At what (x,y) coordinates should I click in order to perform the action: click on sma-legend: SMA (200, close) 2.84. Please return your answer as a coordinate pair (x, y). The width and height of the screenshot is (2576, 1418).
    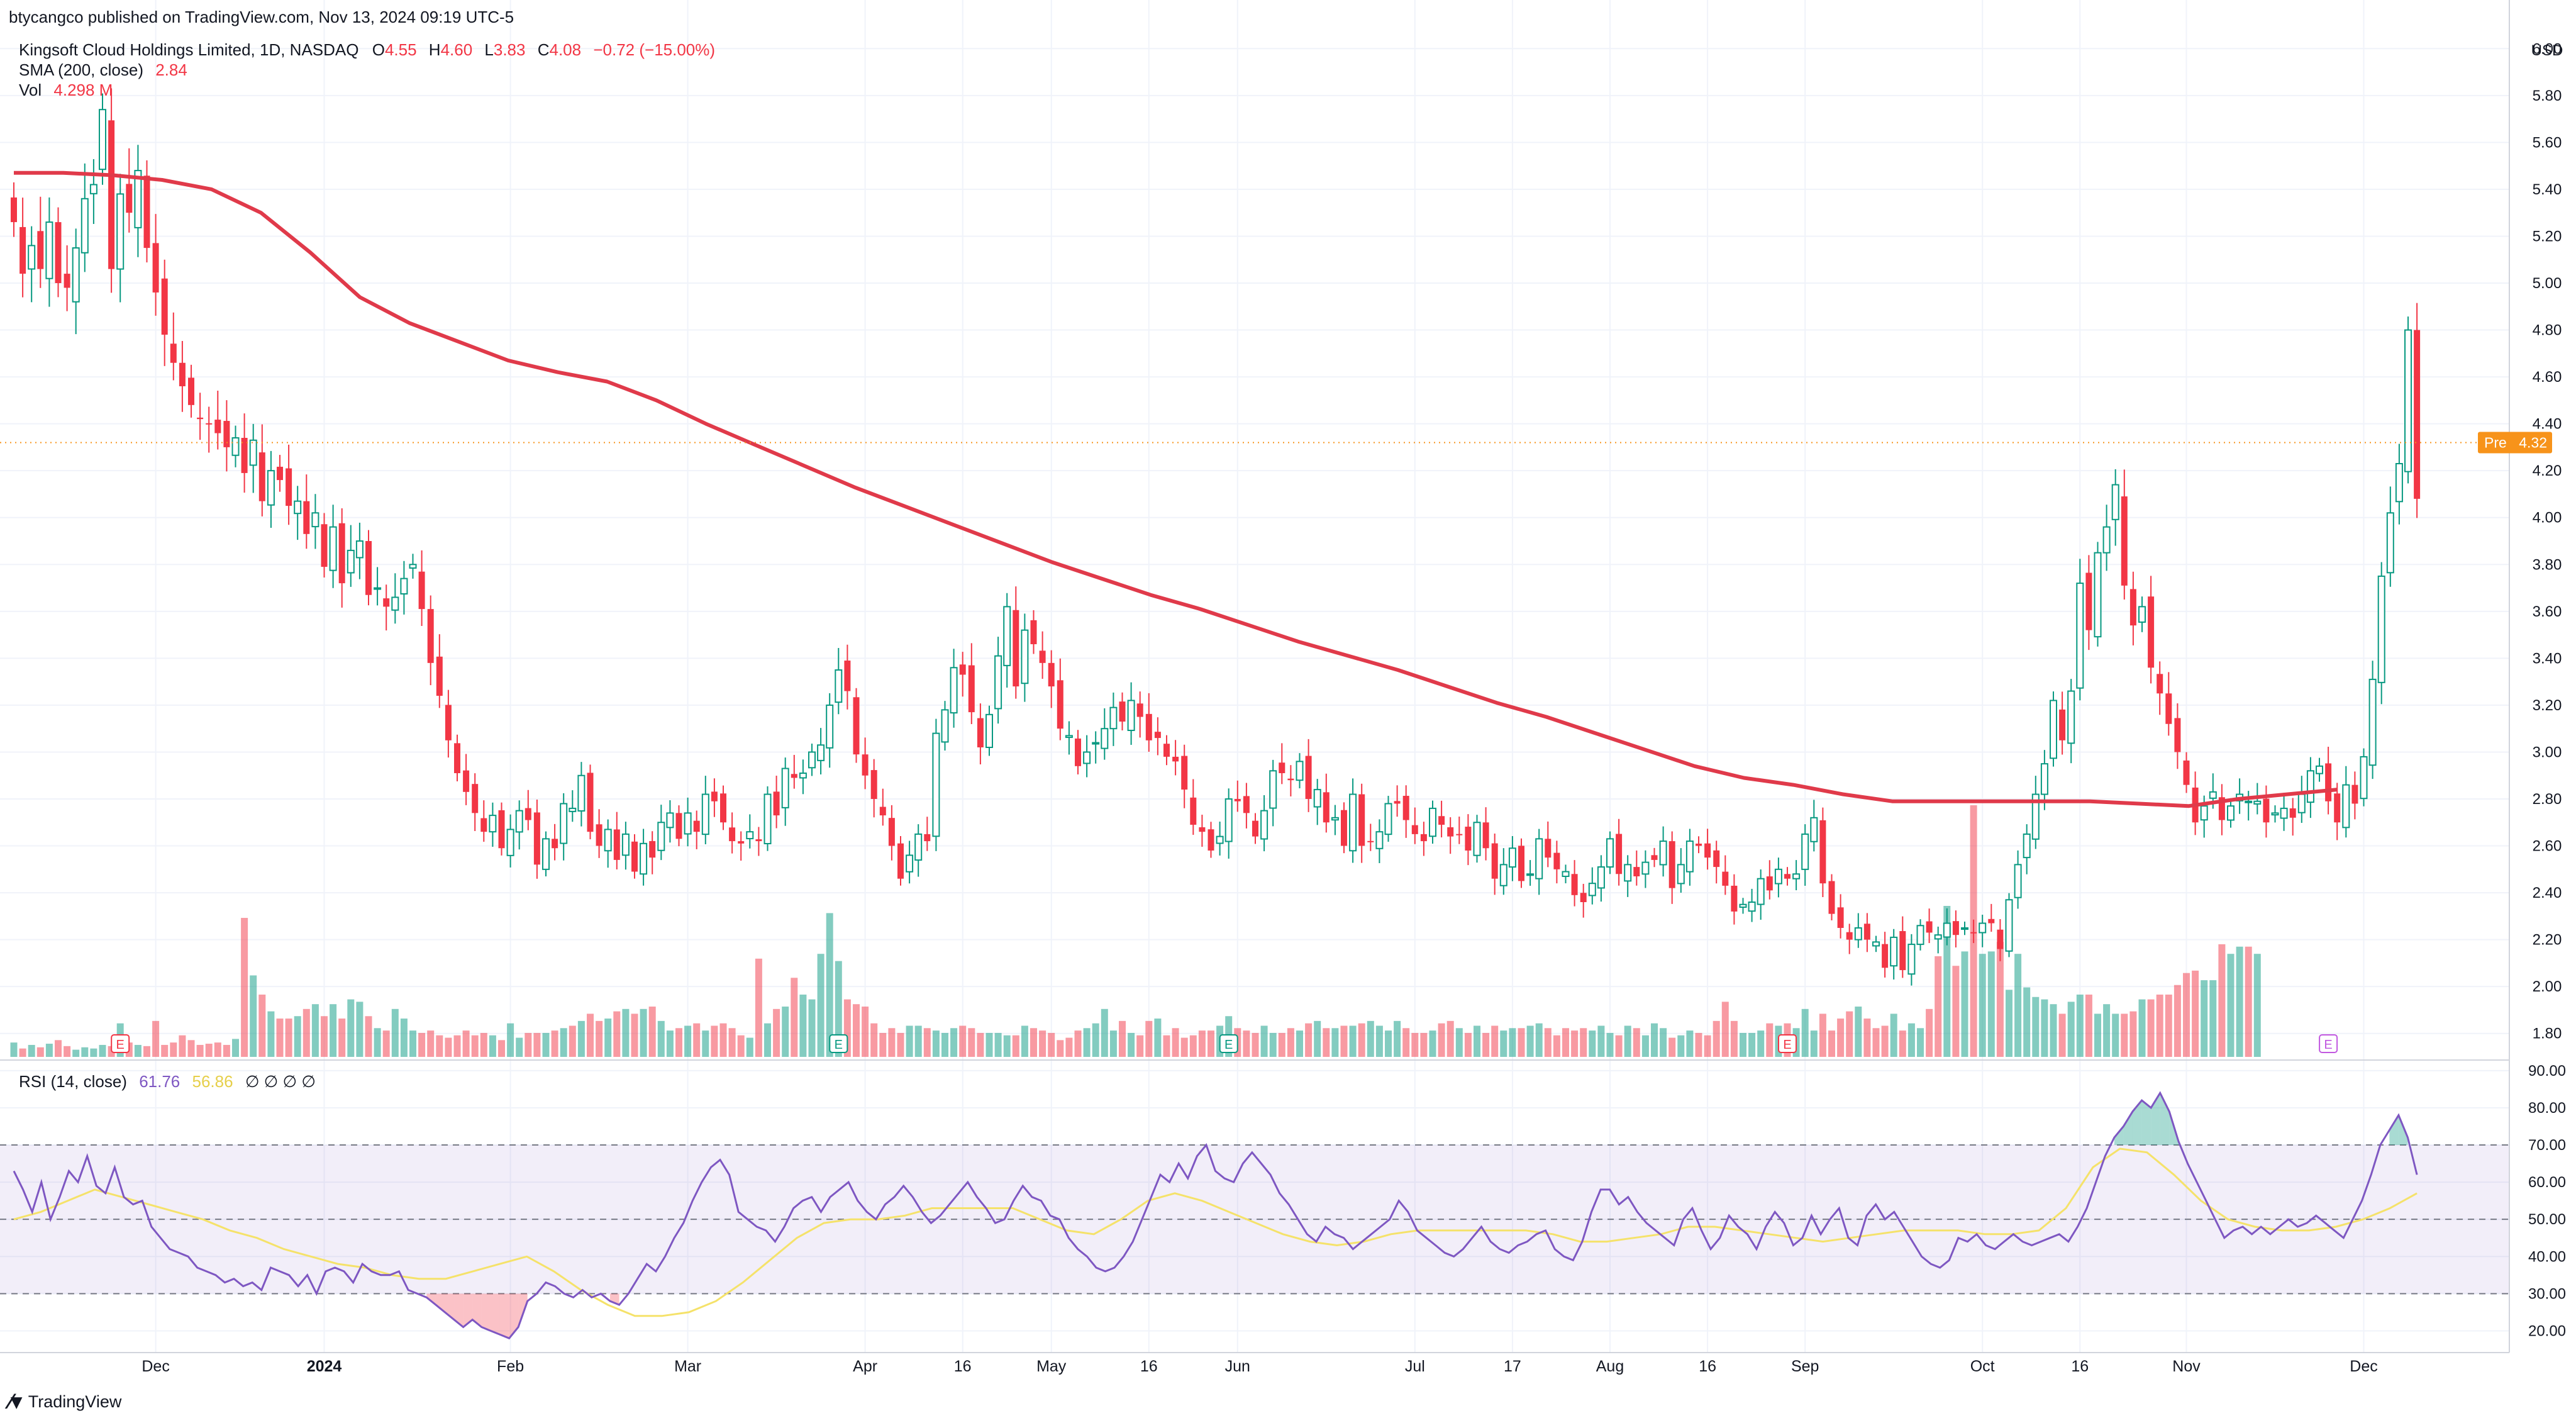
    Looking at the image, I should click on (103, 69).